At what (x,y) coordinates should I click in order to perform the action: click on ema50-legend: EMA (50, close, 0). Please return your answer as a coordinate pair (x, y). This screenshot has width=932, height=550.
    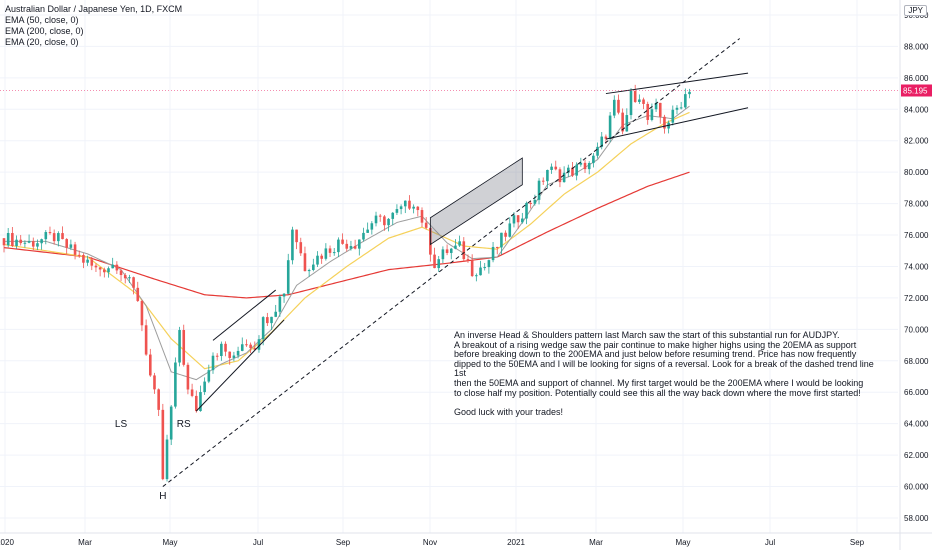
    Looking at the image, I should click on (42, 20).